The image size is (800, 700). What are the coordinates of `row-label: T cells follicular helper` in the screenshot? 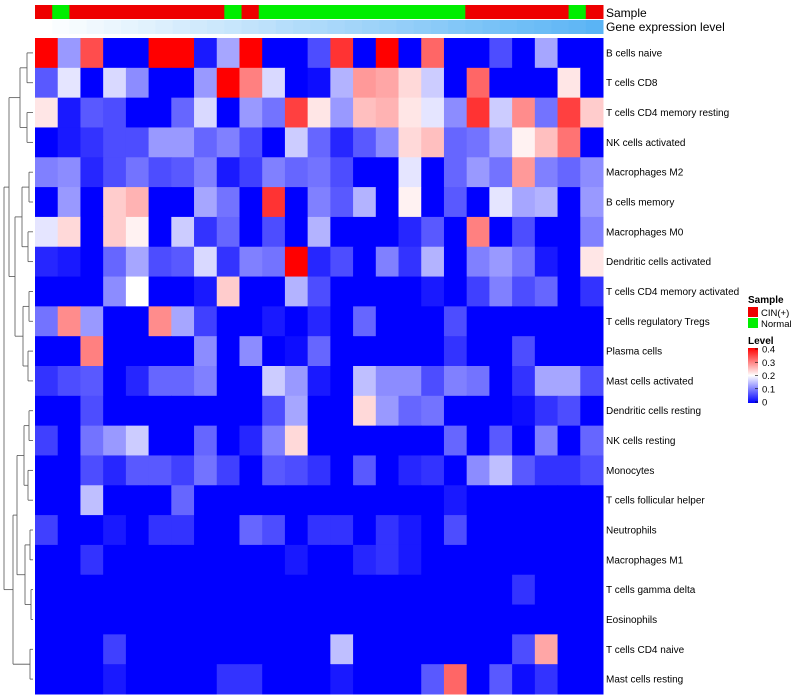 It's located at (655, 501).